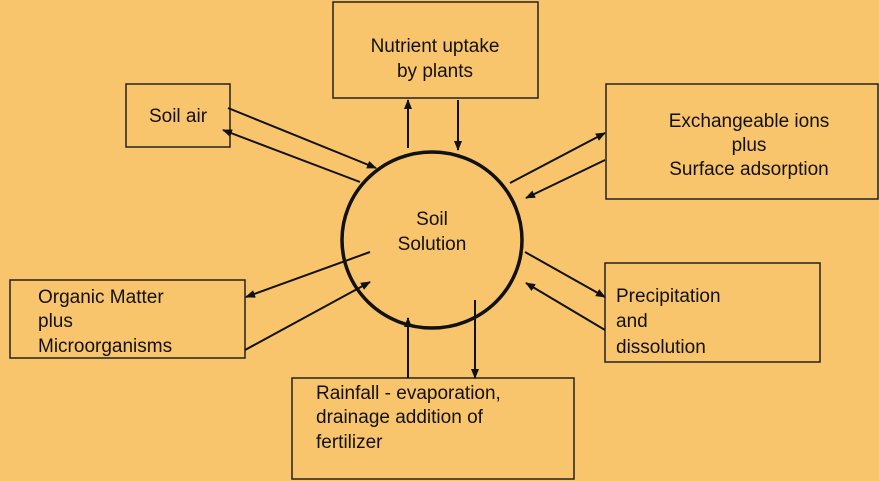 The width and height of the screenshot is (879, 481). Describe the element at coordinates (101, 297) in the screenshot. I see `node-label: Organic Matter` at that location.